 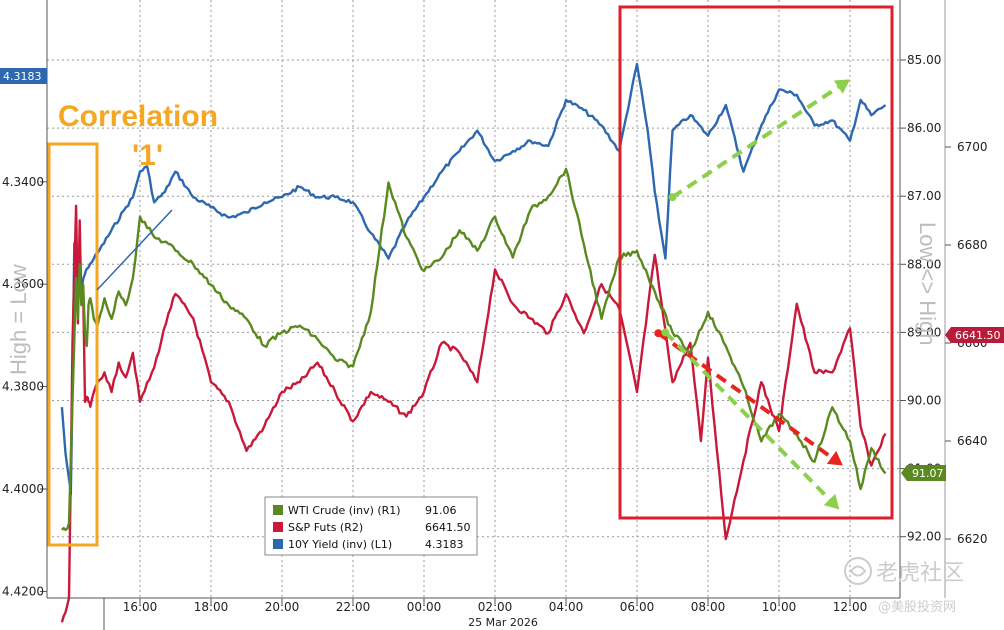 I want to click on r1-tick-label: 90.00, so click(x=924, y=401).